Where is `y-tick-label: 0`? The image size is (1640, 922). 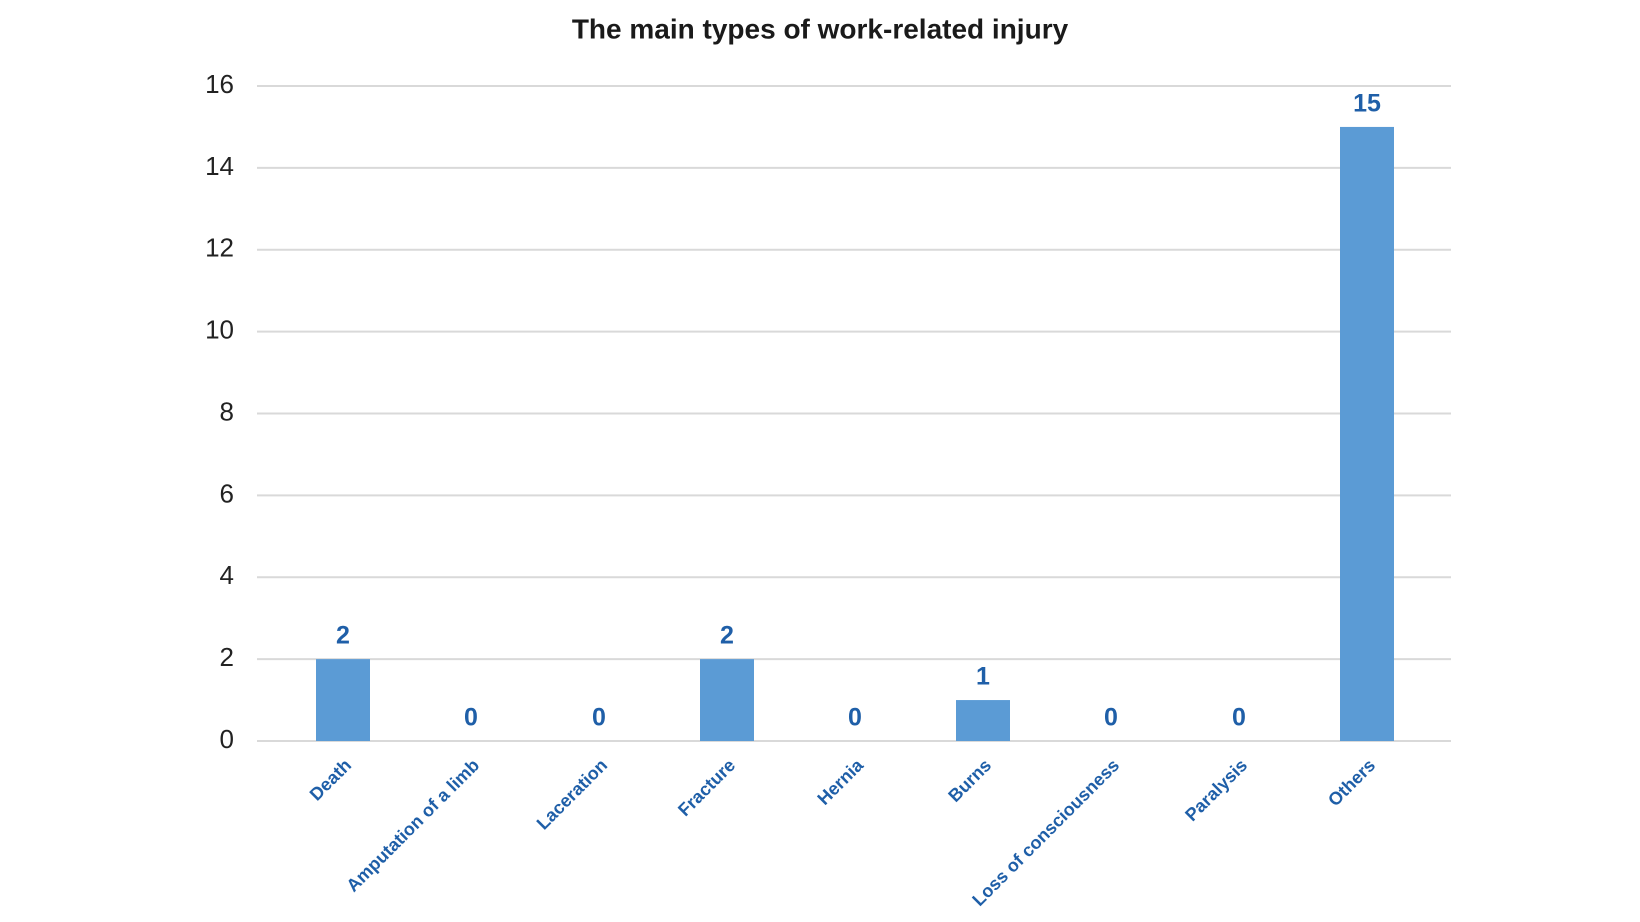 y-tick-label: 0 is located at coordinates (227, 739).